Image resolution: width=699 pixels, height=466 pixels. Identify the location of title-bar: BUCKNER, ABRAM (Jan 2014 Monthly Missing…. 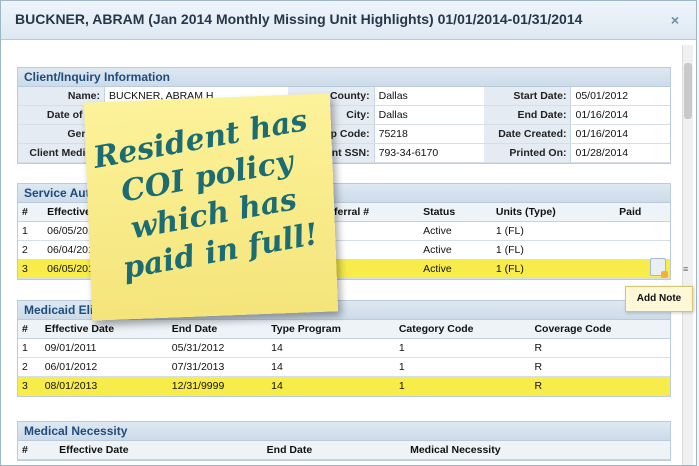
(348, 20).